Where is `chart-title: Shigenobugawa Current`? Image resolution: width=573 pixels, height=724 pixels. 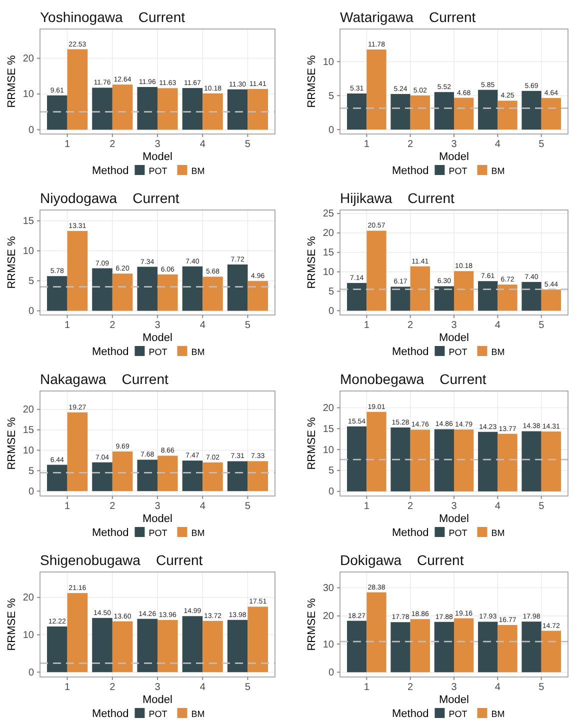 chart-title: Shigenobugawa Current is located at coordinates (121, 560).